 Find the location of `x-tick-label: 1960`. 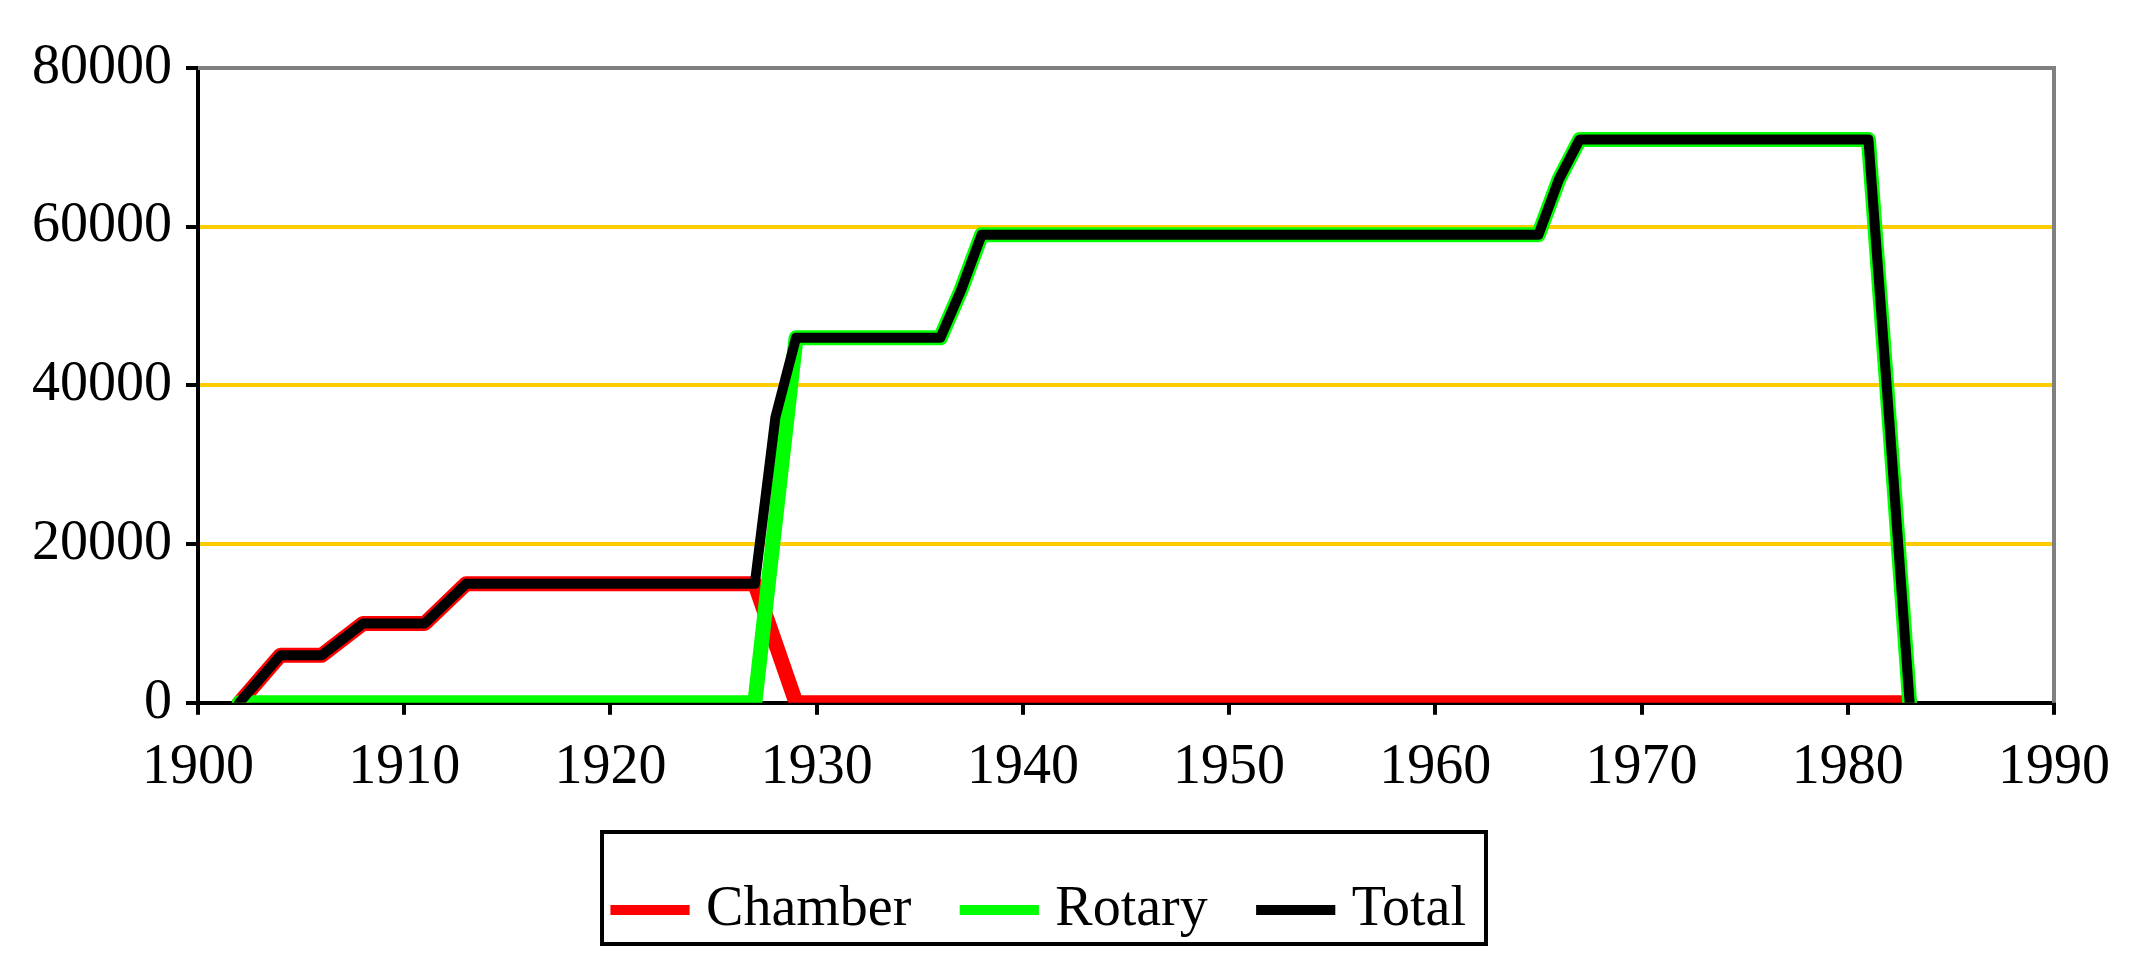

x-tick-label: 1960 is located at coordinates (1435, 764).